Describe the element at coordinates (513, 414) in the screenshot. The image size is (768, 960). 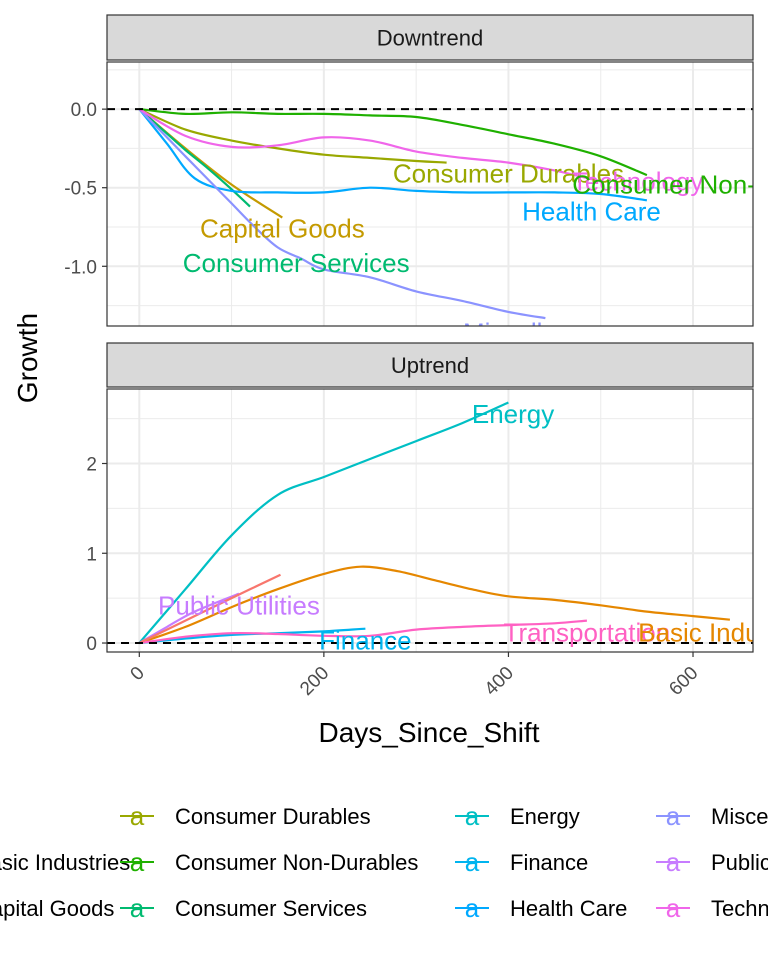
I see `series-label-energy: Energy` at that location.